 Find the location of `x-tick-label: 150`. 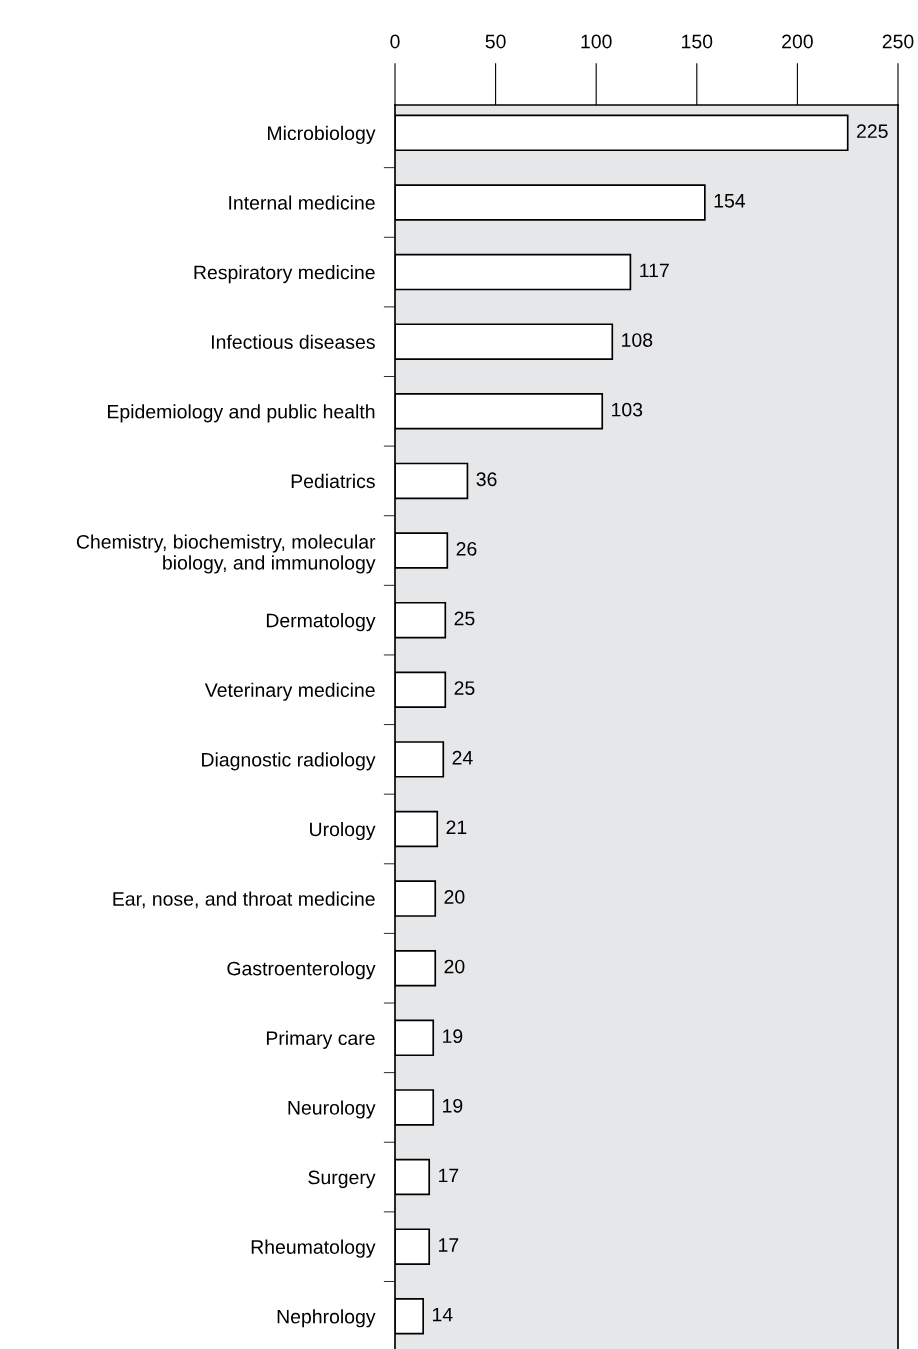

x-tick-label: 150 is located at coordinates (697, 41).